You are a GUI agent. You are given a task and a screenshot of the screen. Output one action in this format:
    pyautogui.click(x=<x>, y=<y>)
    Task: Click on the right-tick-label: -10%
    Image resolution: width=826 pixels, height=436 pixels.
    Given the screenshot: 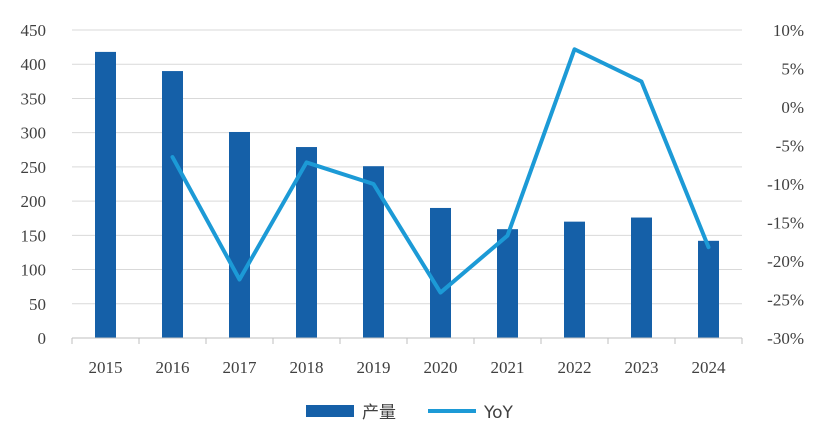 What is the action you would take?
    pyautogui.click(x=785, y=184)
    